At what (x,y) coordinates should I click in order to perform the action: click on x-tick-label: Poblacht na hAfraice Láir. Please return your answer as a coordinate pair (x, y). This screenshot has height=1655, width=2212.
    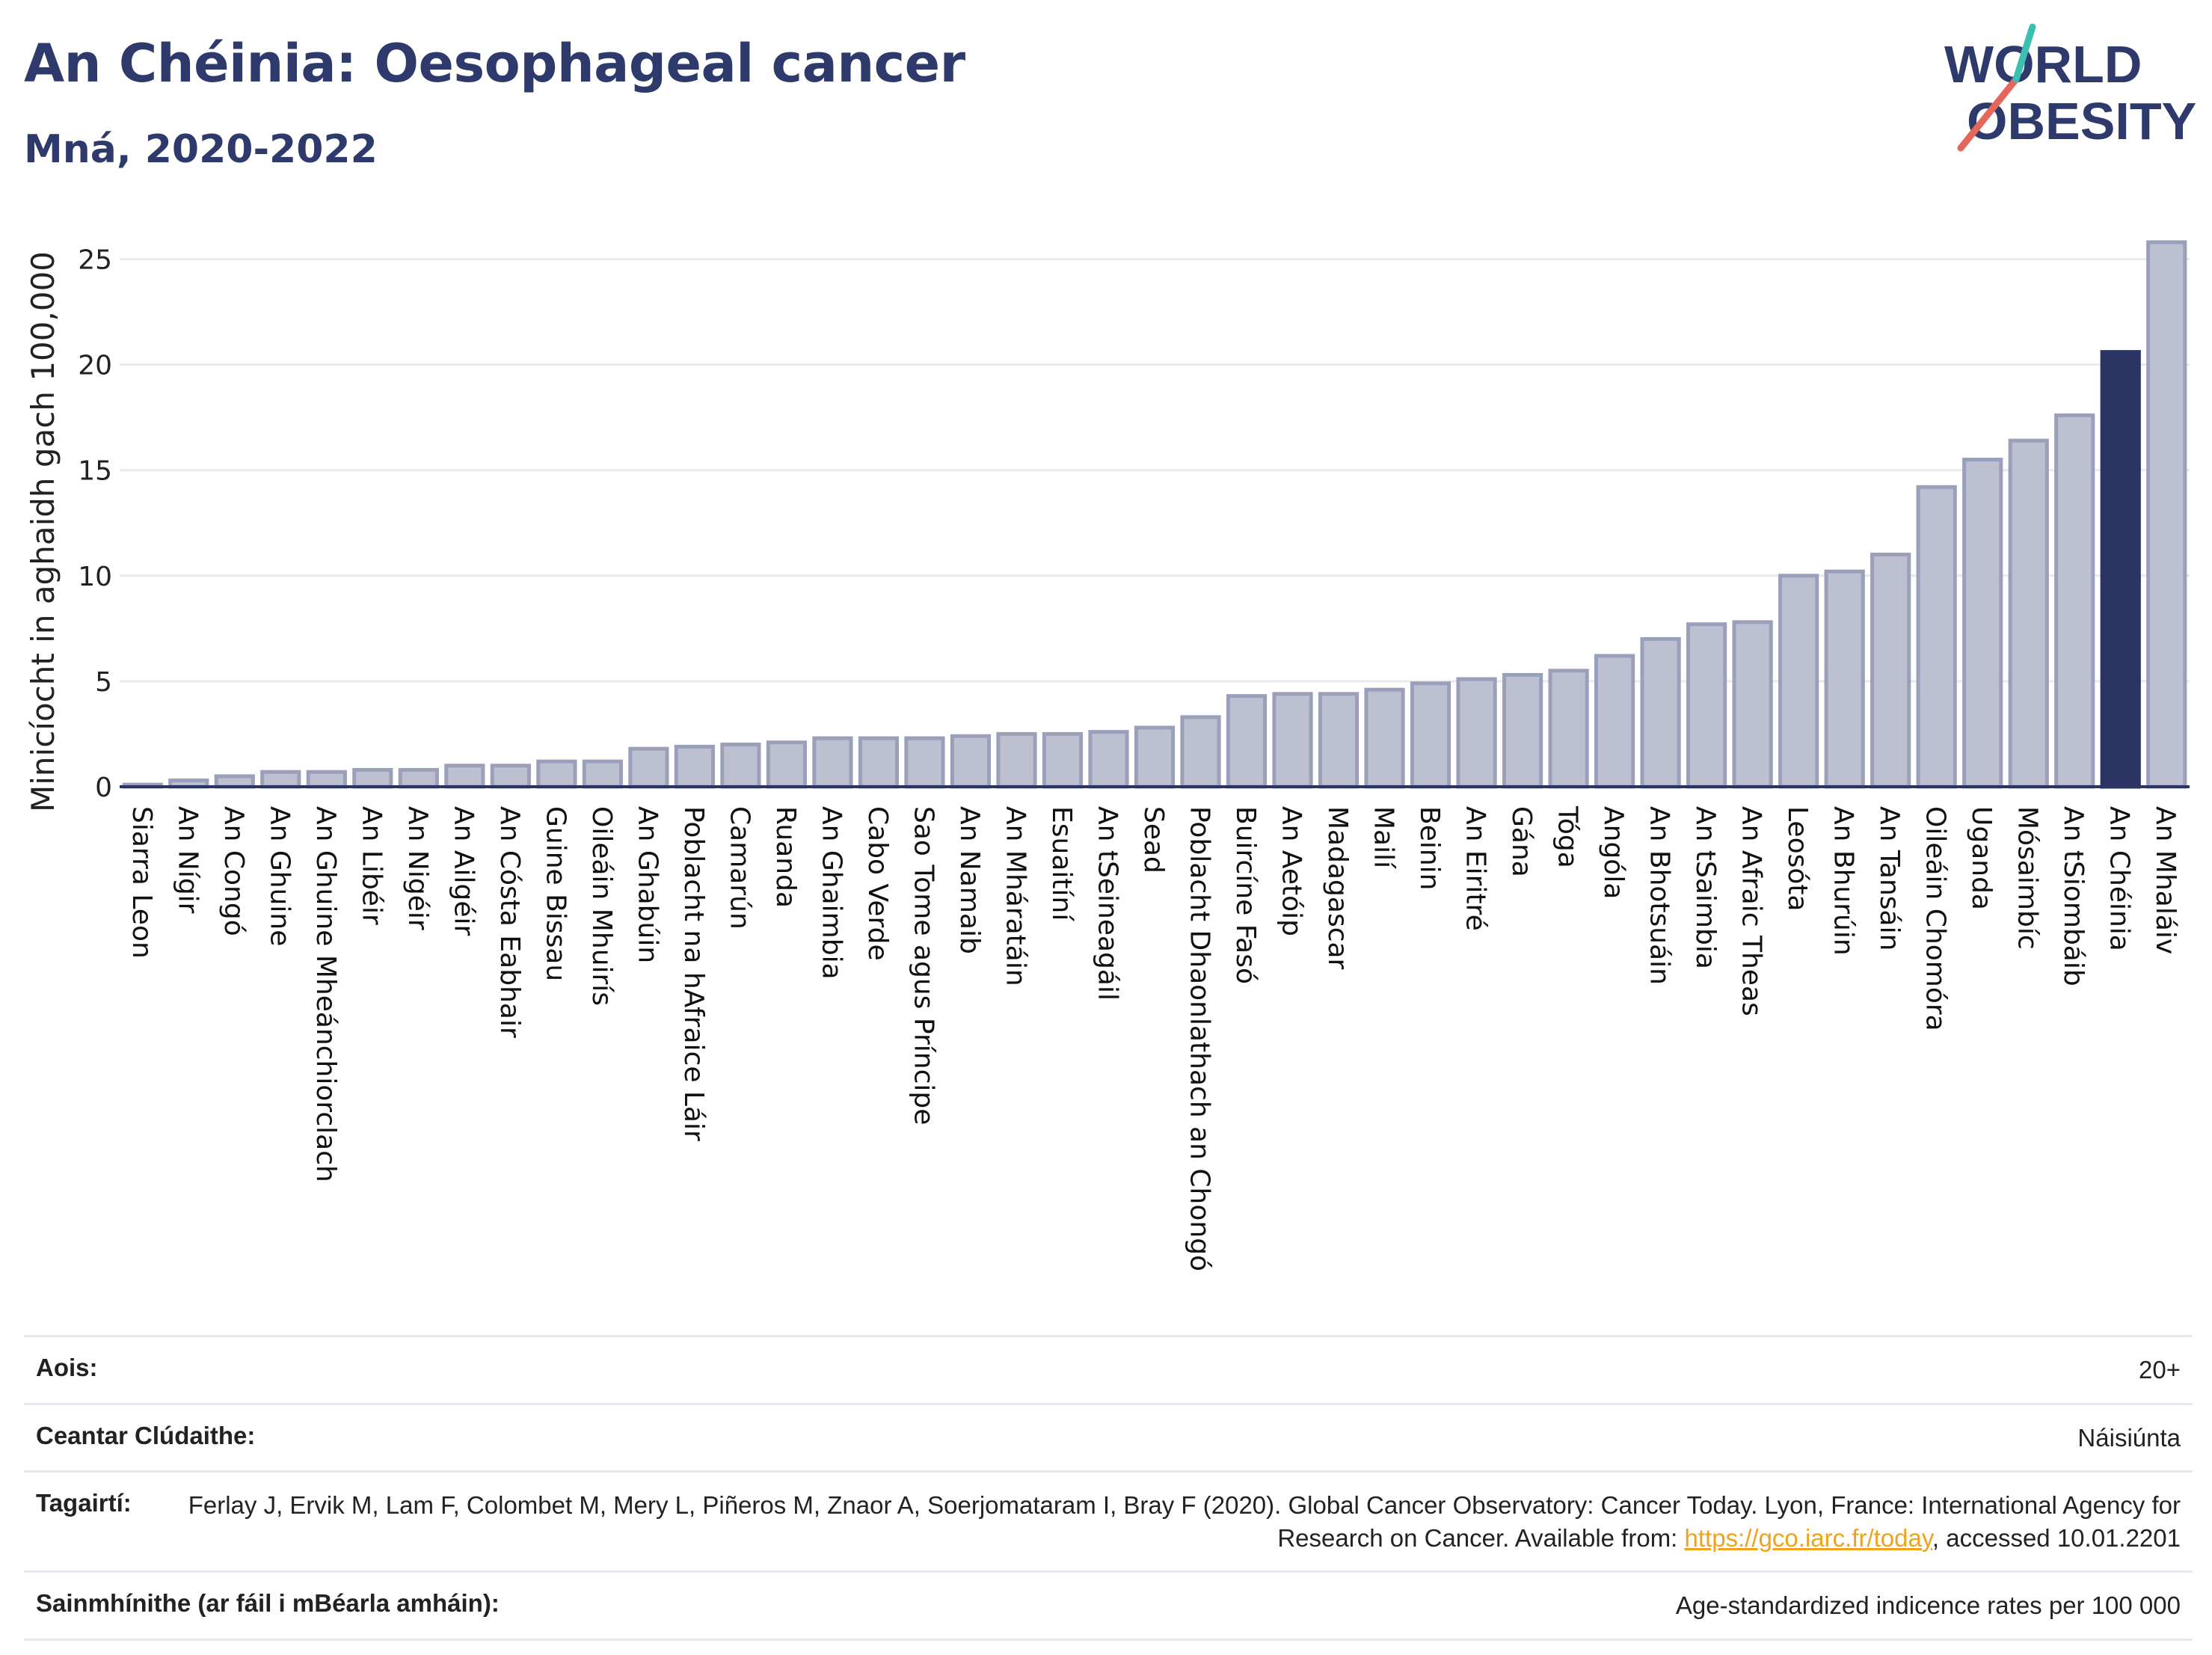
    Looking at the image, I should click on (693, 973).